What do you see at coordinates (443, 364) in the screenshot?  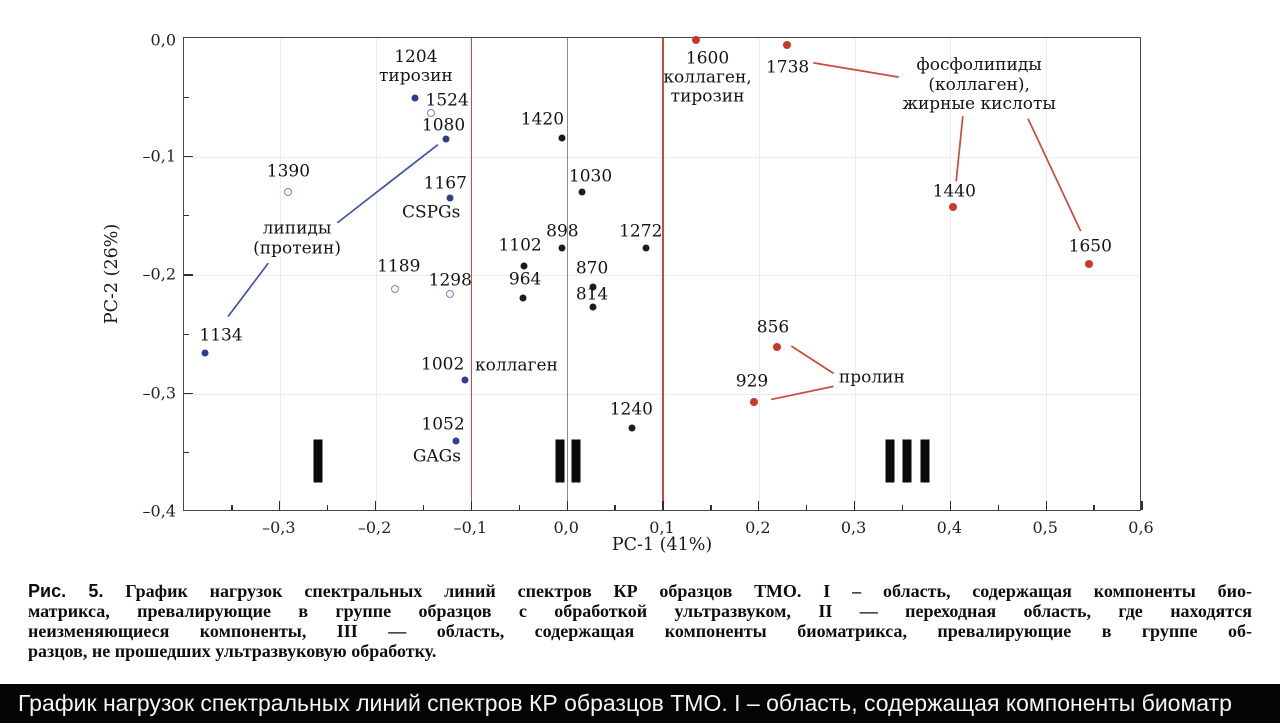 I see `point-label-1002: 1002` at bounding box center [443, 364].